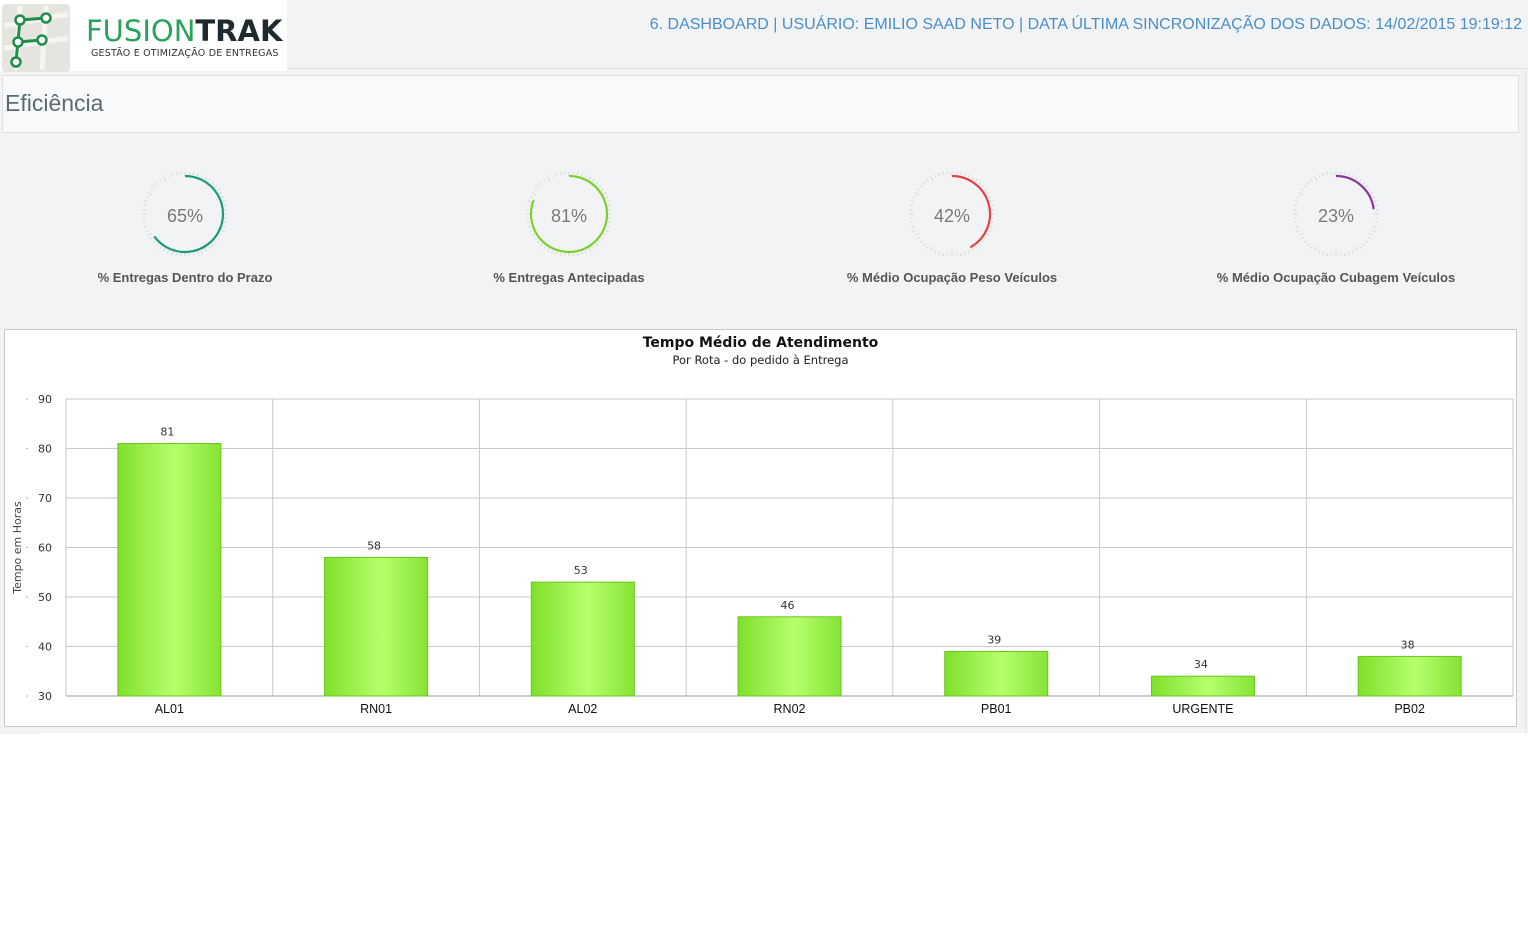 The width and height of the screenshot is (1528, 952). What do you see at coordinates (45, 399) in the screenshot?
I see `y-tick-label: 90` at bounding box center [45, 399].